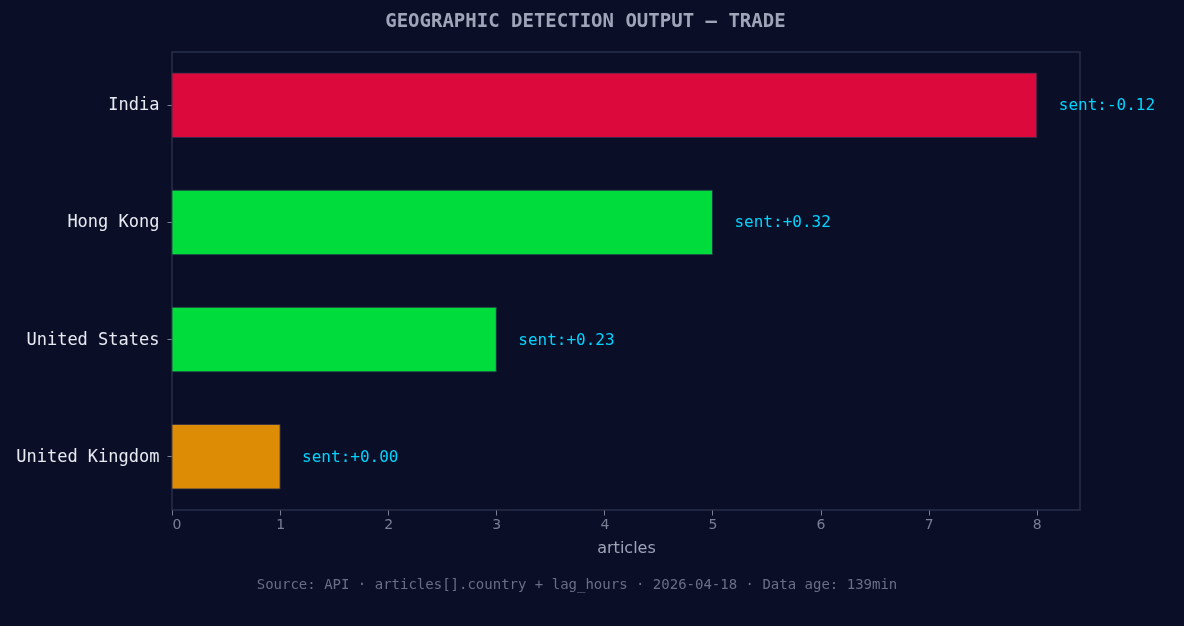  I want to click on x-tick-label: 3, so click(497, 523).